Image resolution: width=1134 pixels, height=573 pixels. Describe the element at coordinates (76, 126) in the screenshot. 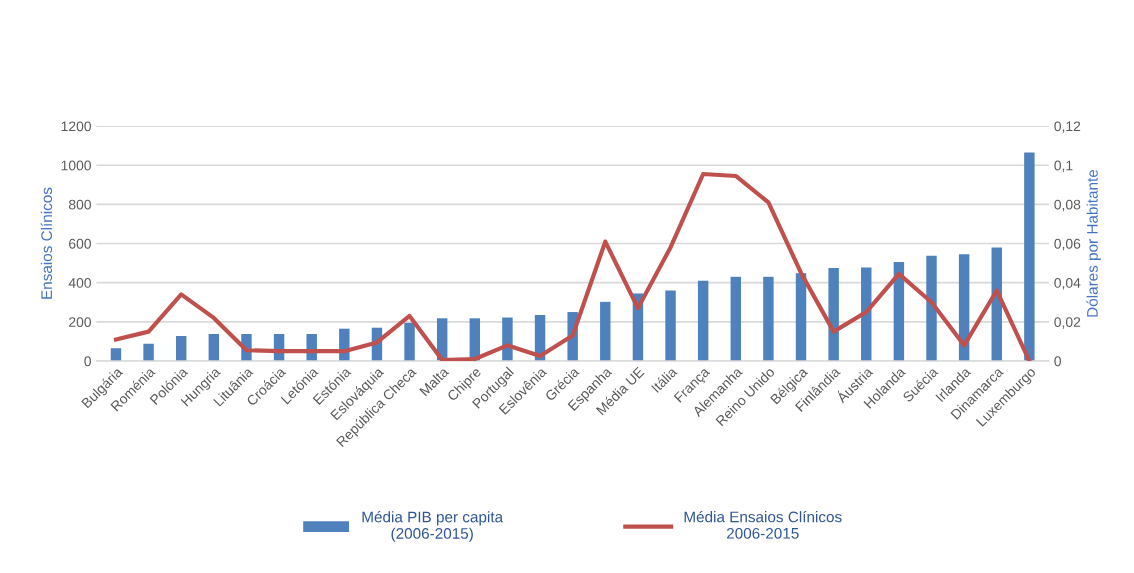

I see `y-tick-label: 1200` at that location.